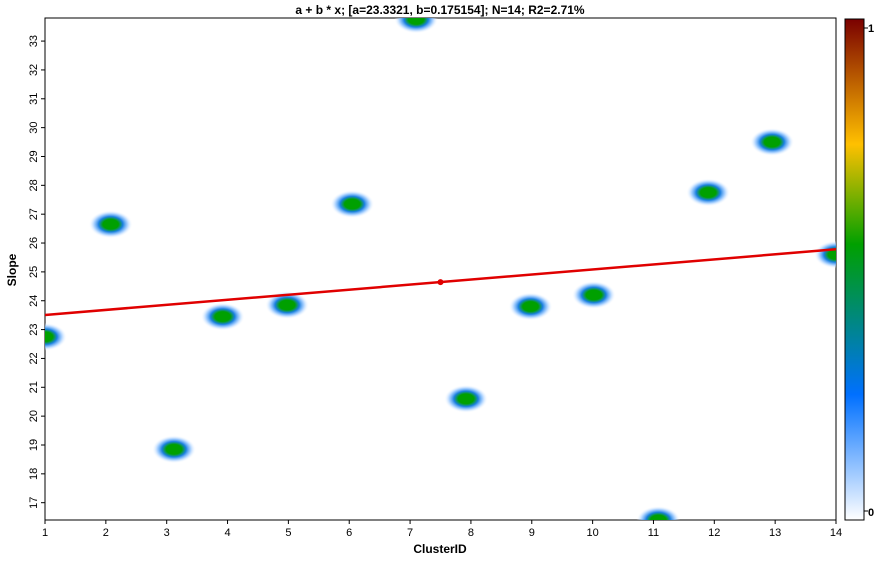  I want to click on colorbar-max-label: 1, so click(871, 29).